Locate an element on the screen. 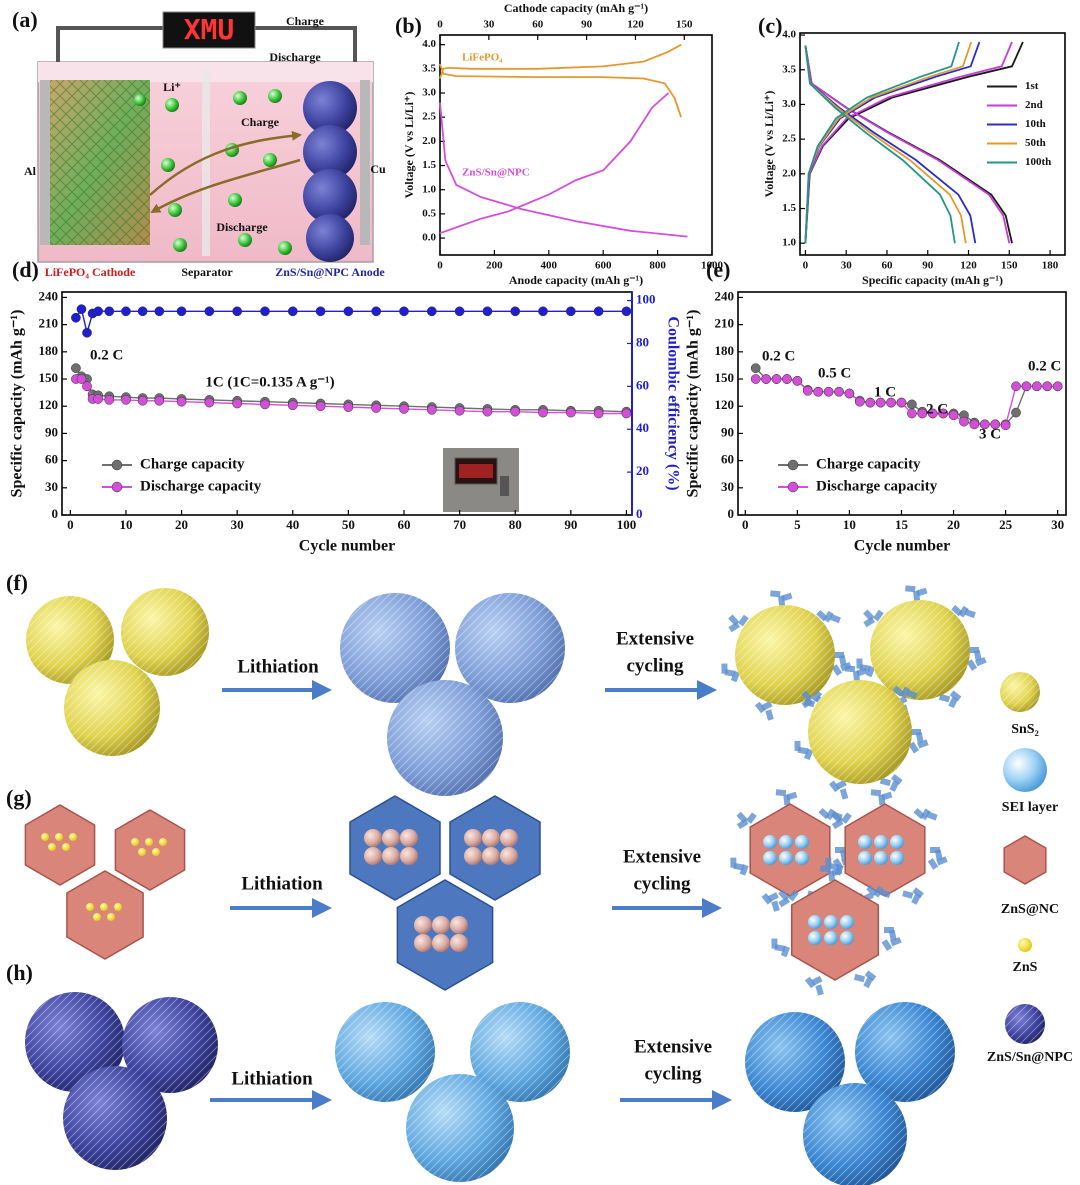 This screenshot has width=1080, height=1185. annotation: 2 C is located at coordinates (937, 409).